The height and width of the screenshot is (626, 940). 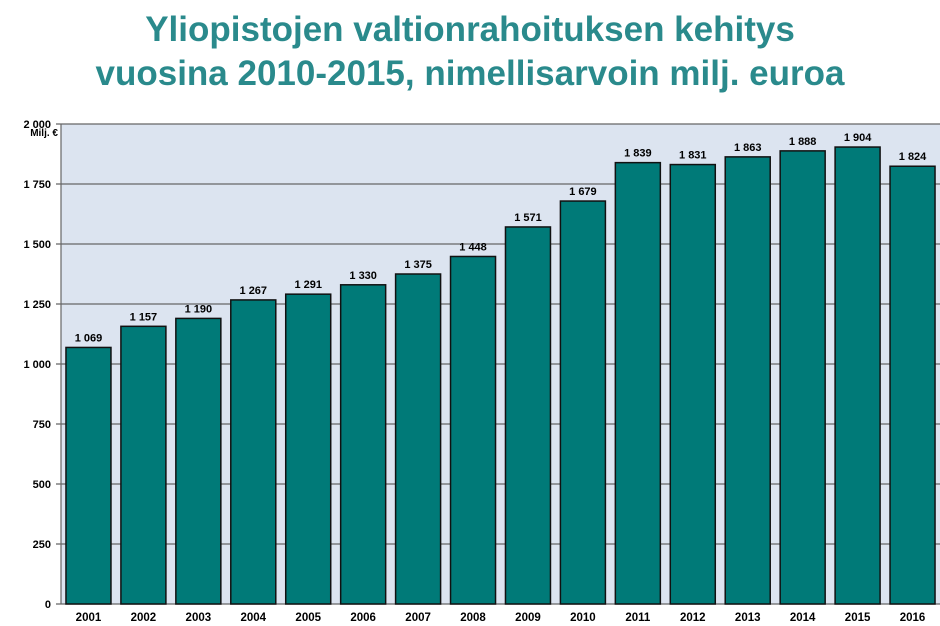 What do you see at coordinates (638, 618) in the screenshot?
I see `x-tick-label: 2011` at bounding box center [638, 618].